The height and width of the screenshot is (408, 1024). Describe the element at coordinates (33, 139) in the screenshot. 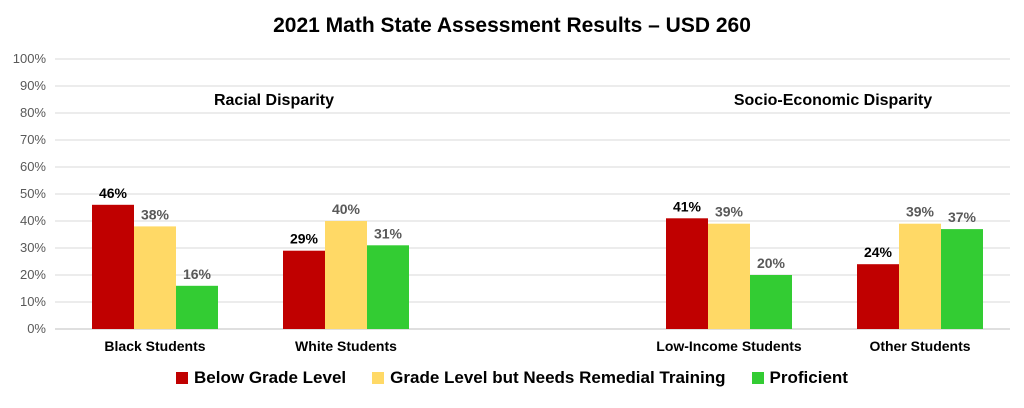

I see `y-tick-label: 70%` at that location.